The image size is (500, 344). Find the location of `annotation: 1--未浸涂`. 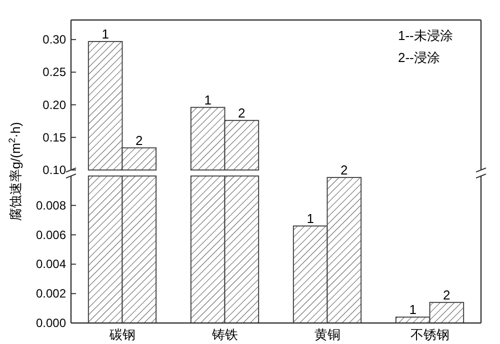

annotation: 1--未浸涂 is located at coordinates (425, 35).